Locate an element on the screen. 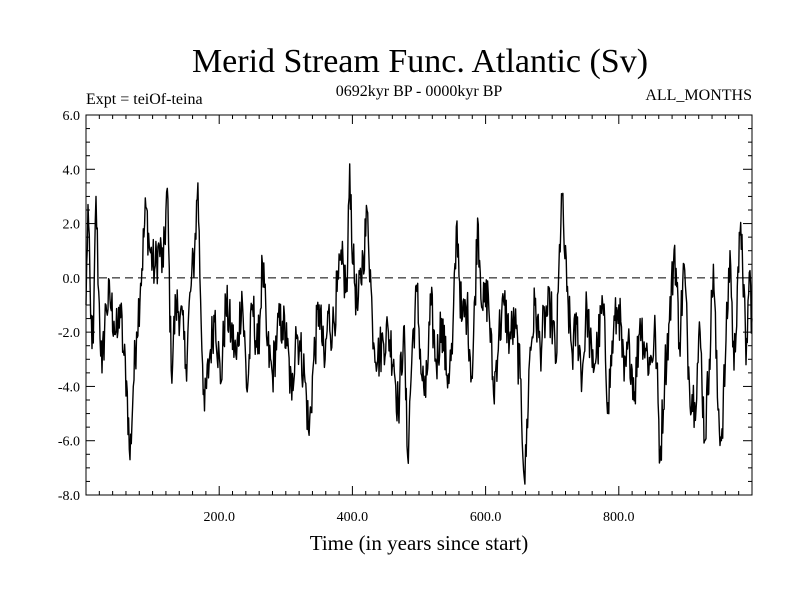 This screenshot has height=600, width=800. x-tick-label: 200.0 is located at coordinates (219, 517).